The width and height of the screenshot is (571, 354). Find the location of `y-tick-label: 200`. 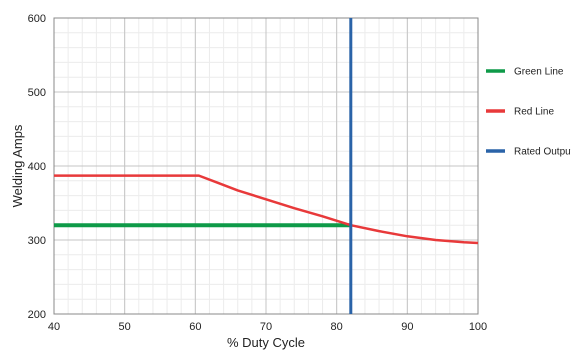

y-tick-label: 200 is located at coordinates (37, 315).